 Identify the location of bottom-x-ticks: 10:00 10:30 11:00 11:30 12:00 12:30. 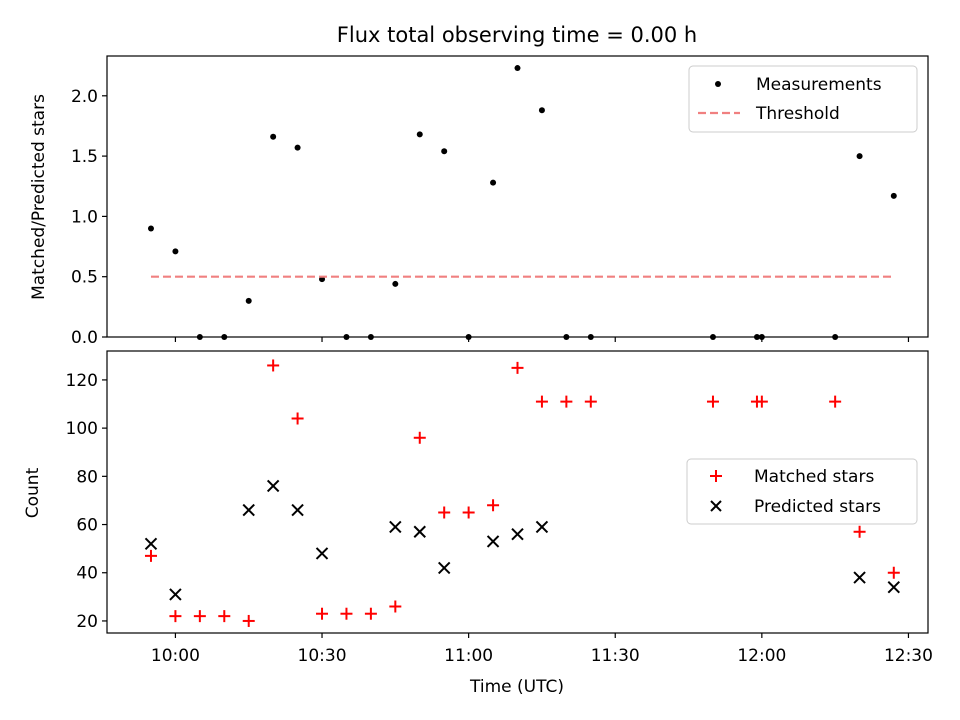
(542, 649).